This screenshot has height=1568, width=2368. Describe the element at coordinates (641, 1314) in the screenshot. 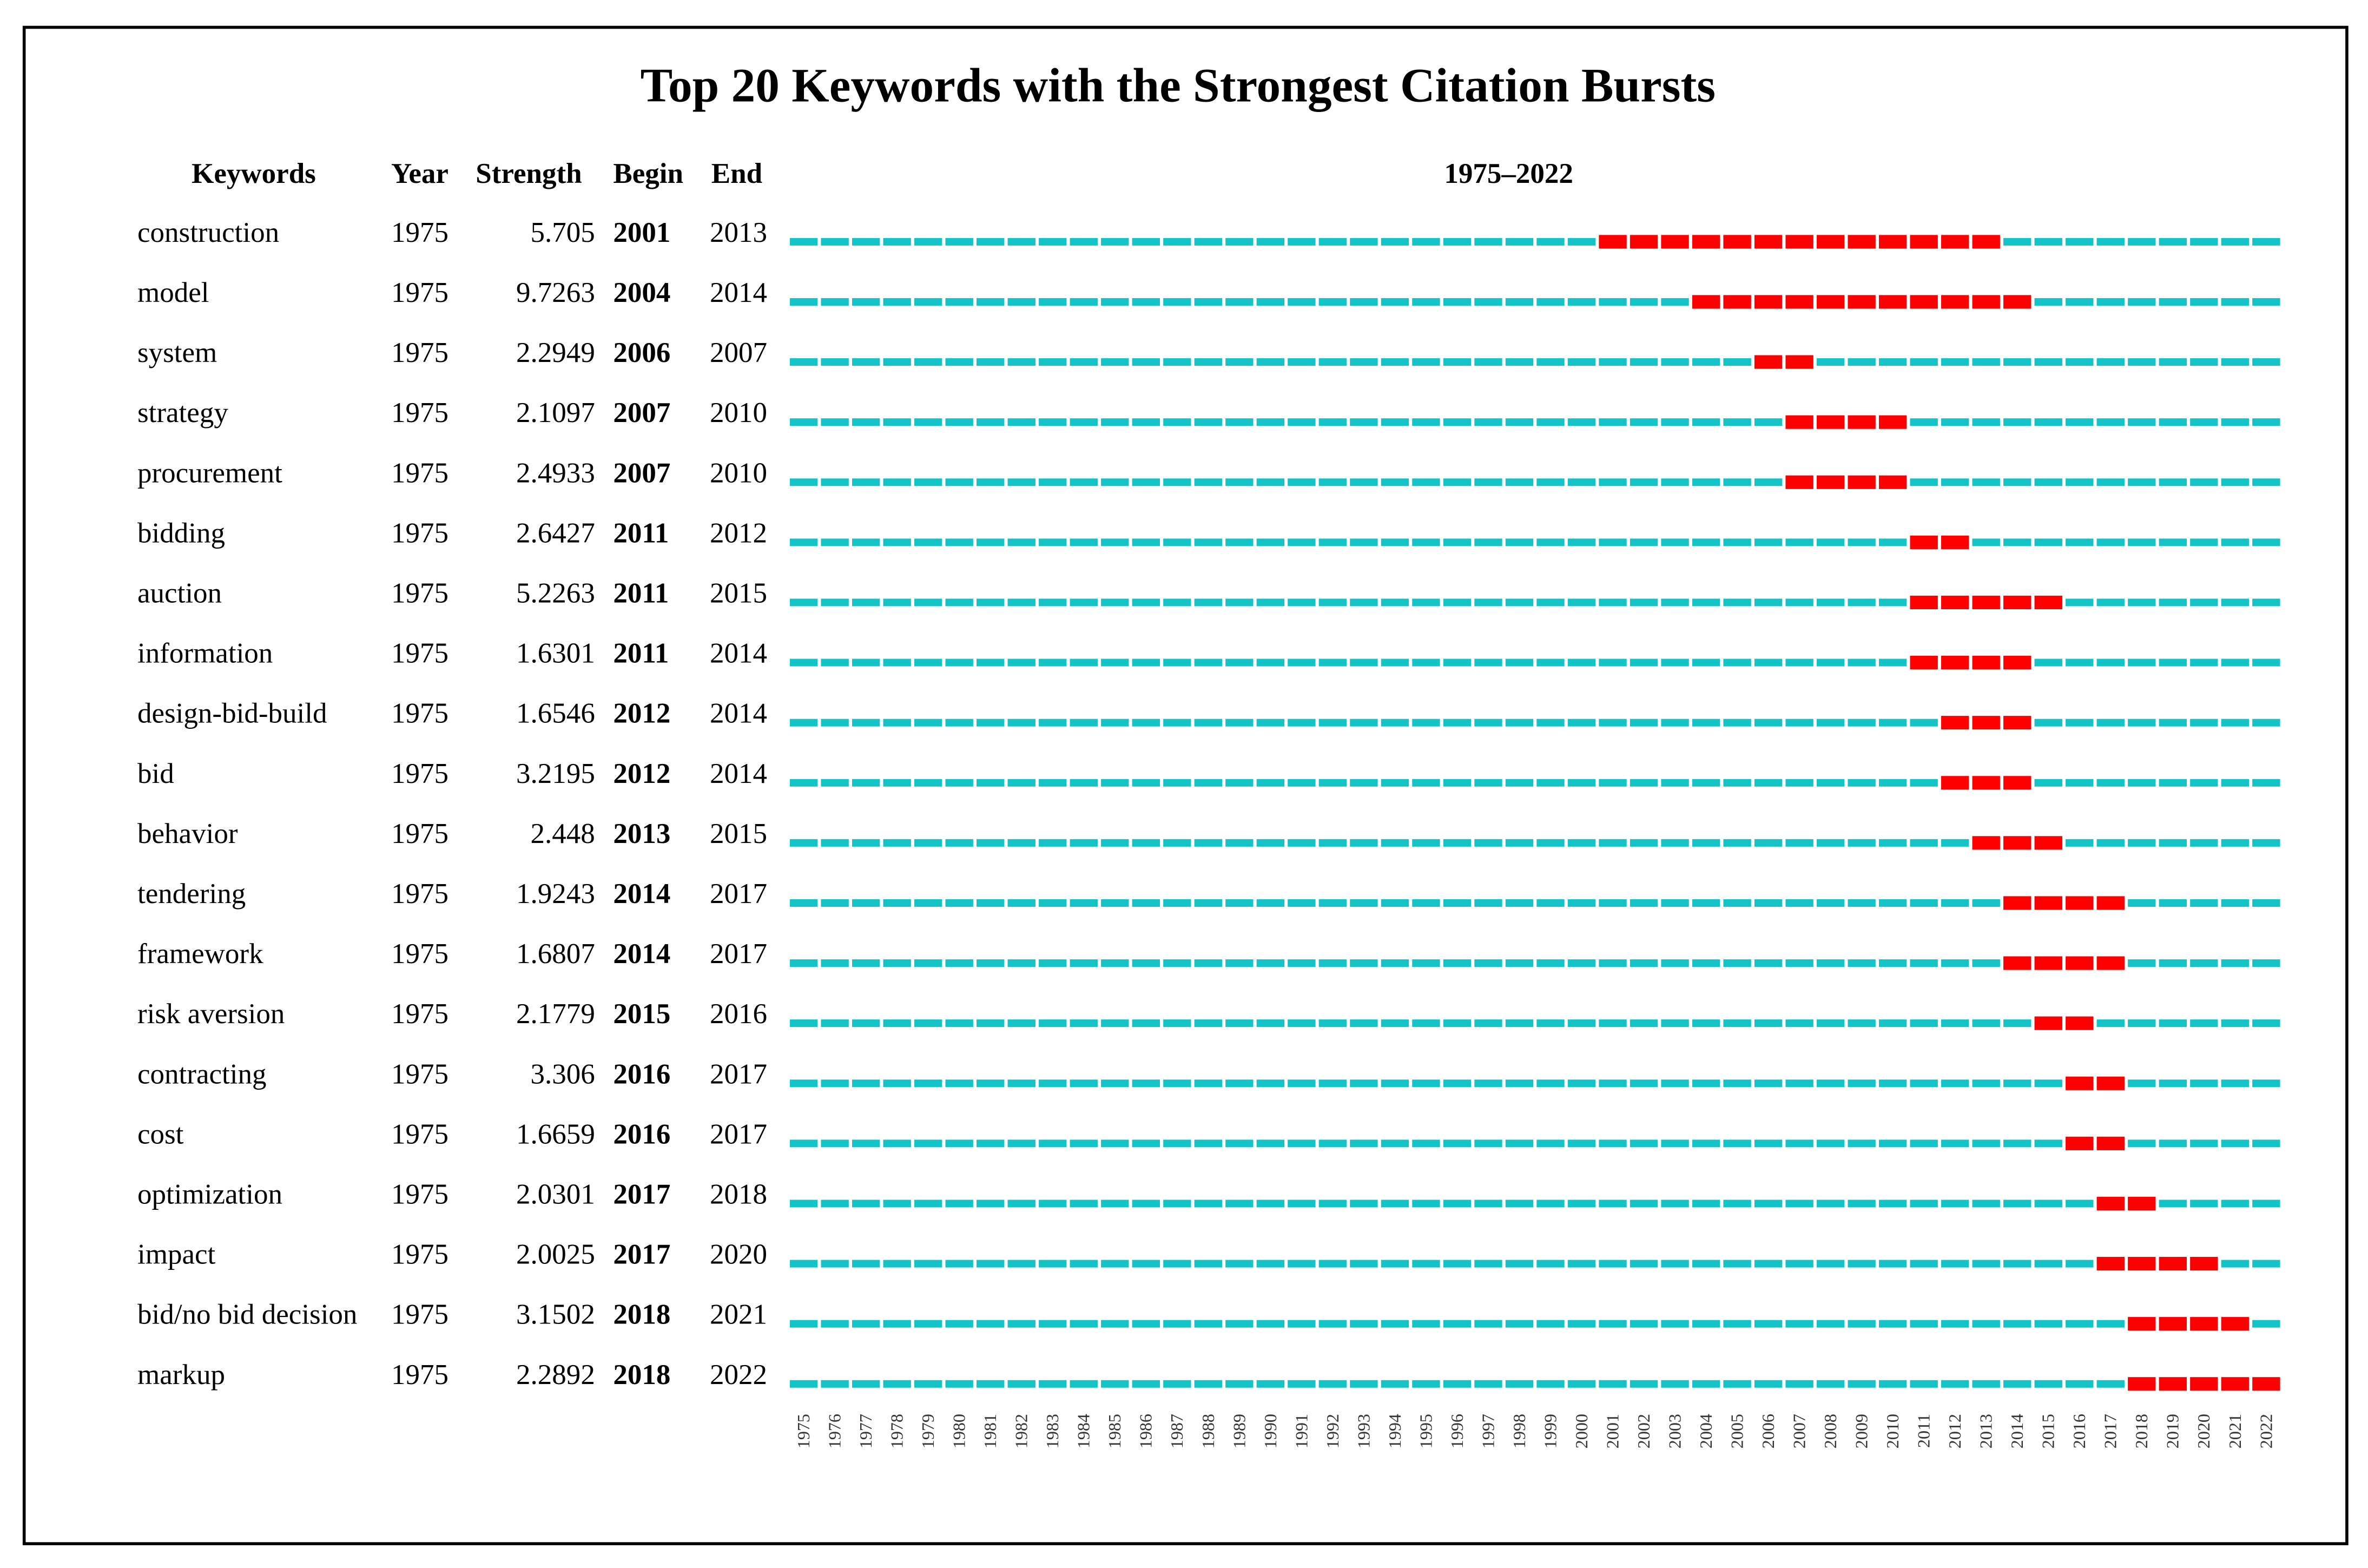

I see `begin: 2018` at that location.